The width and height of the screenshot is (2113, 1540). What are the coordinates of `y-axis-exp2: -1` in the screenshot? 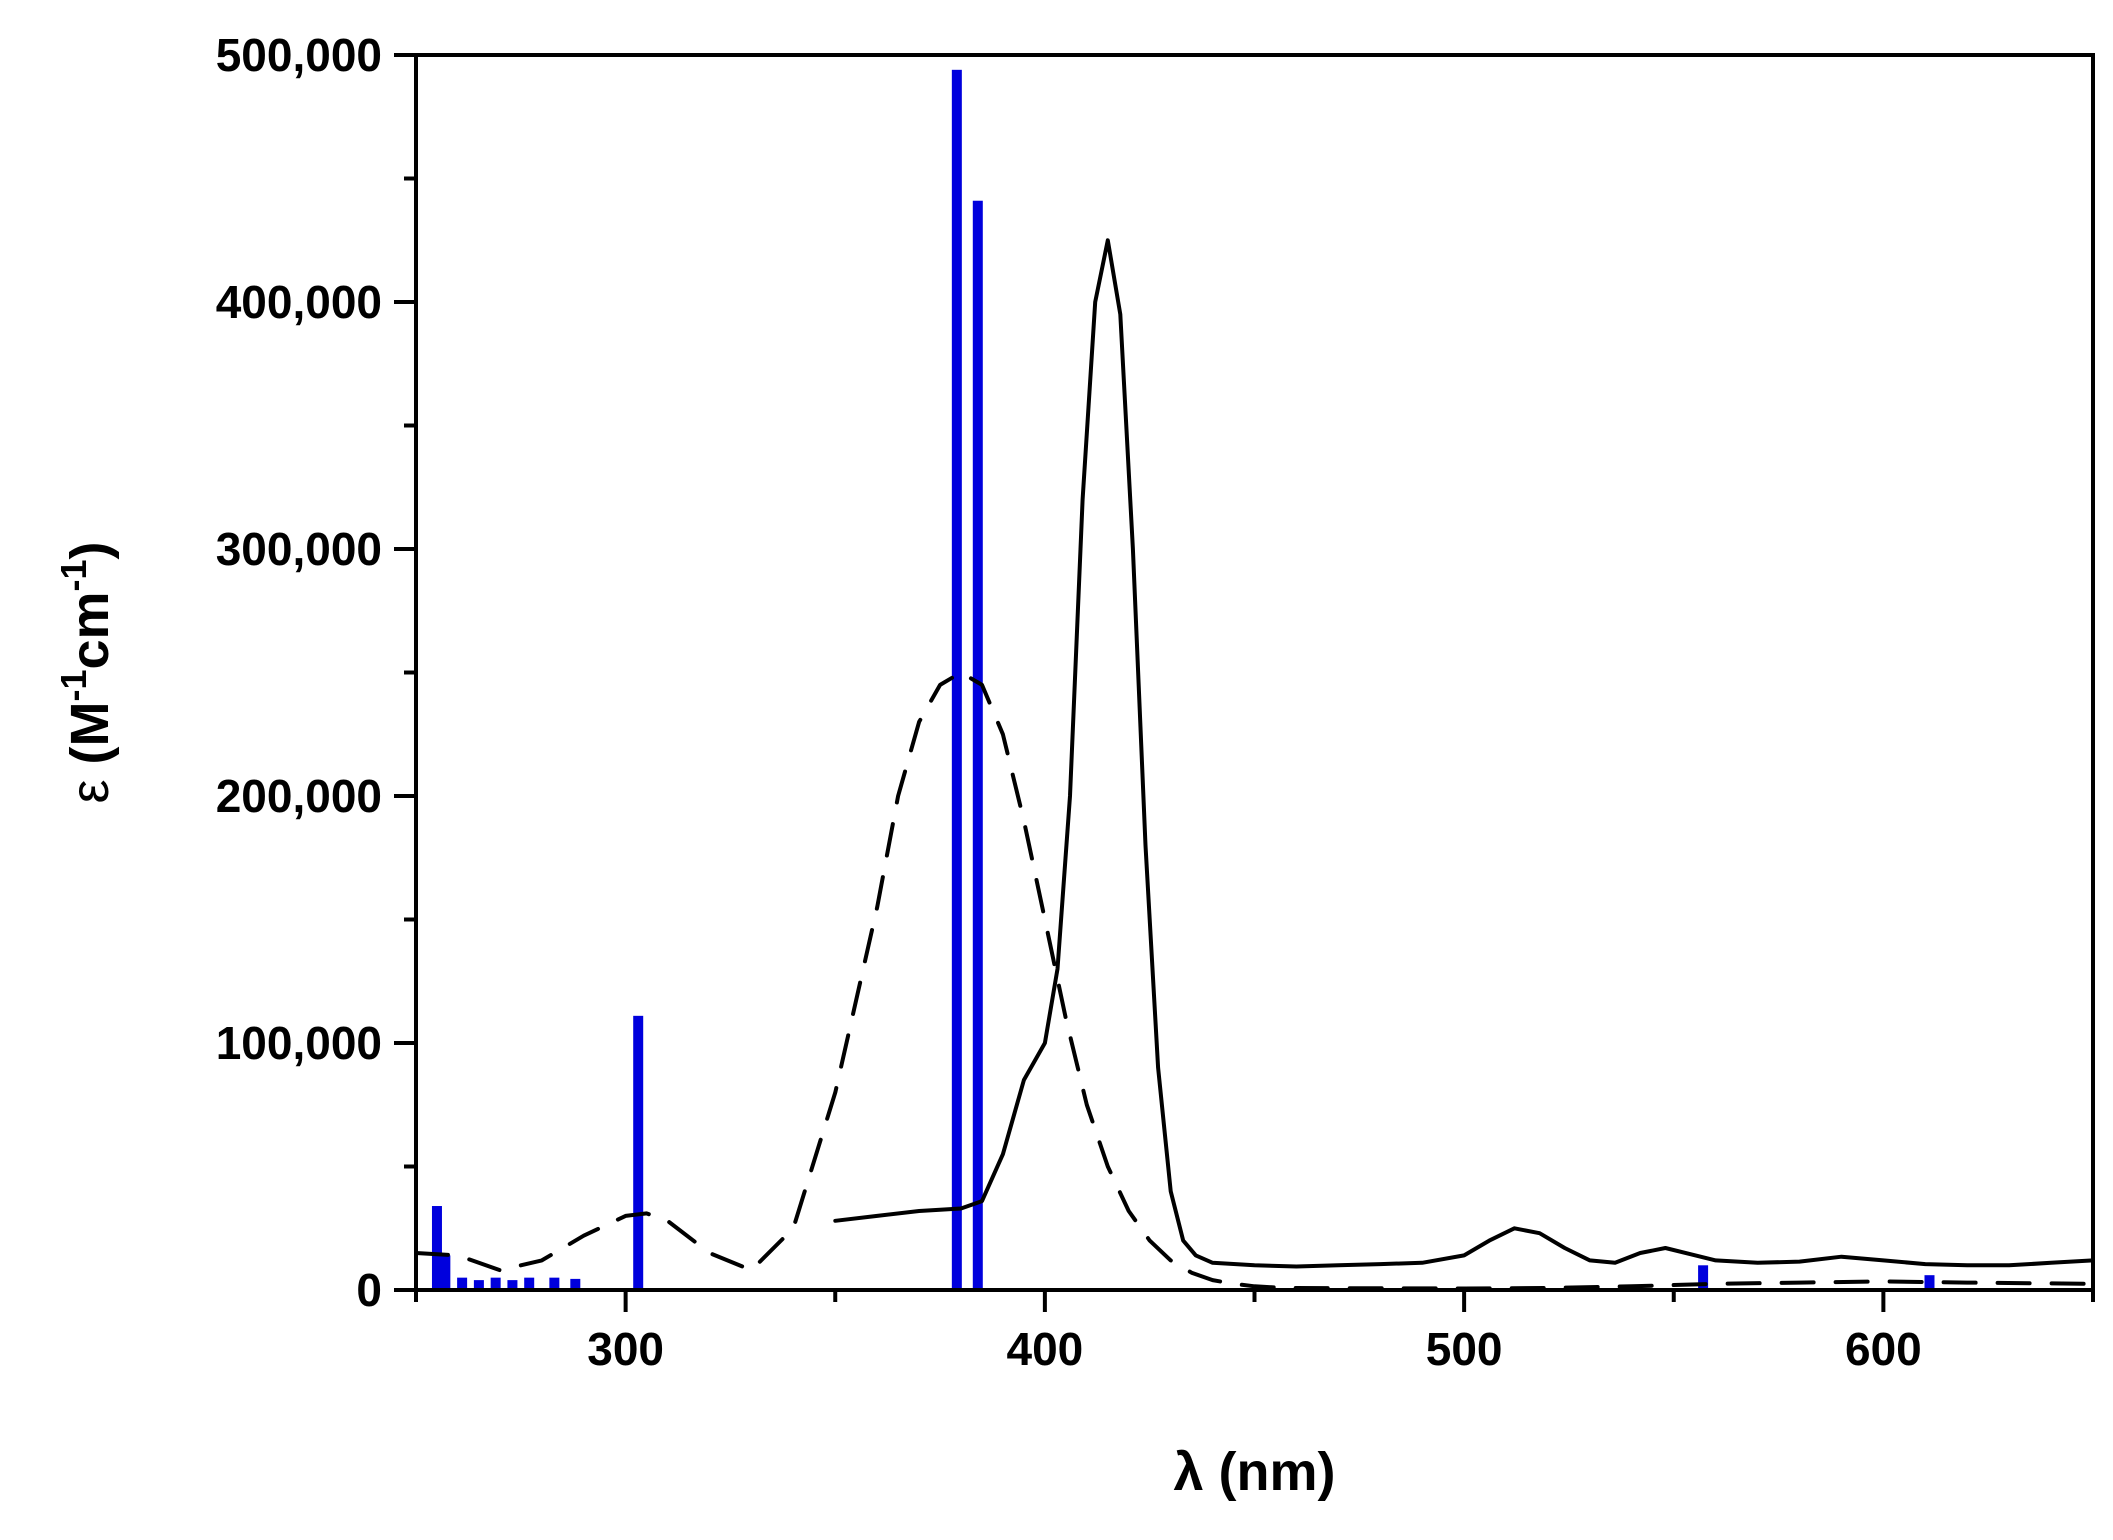 It's located at (73, 575).